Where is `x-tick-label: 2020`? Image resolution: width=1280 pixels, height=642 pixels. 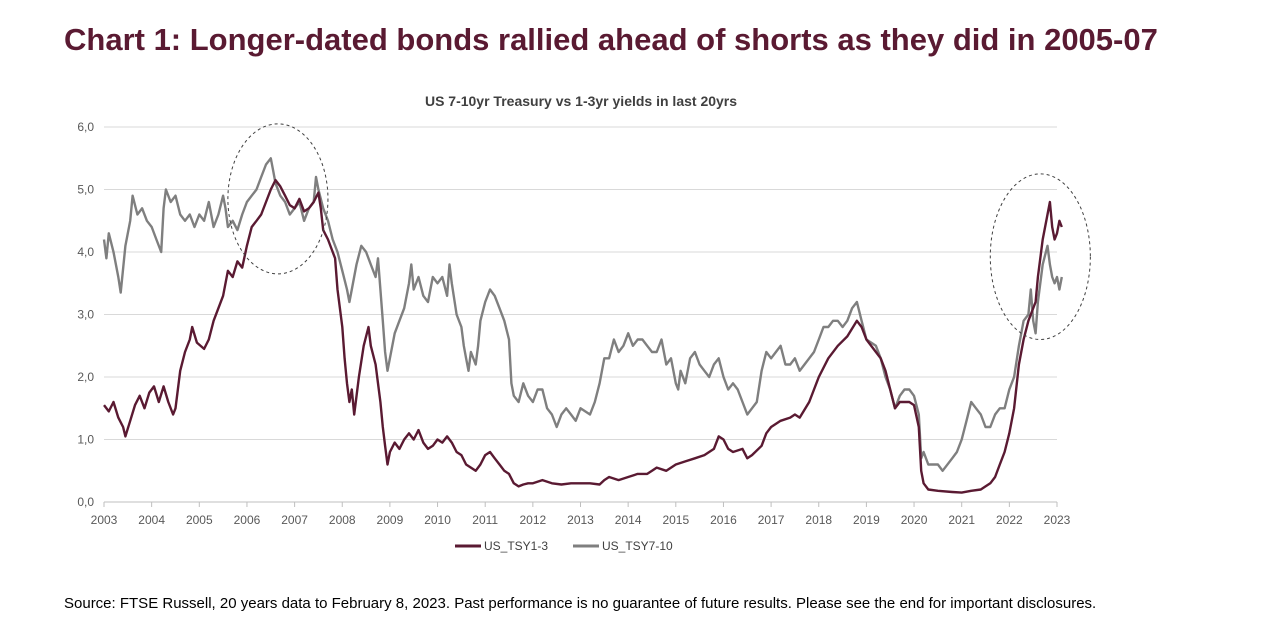 x-tick-label: 2020 is located at coordinates (914, 520).